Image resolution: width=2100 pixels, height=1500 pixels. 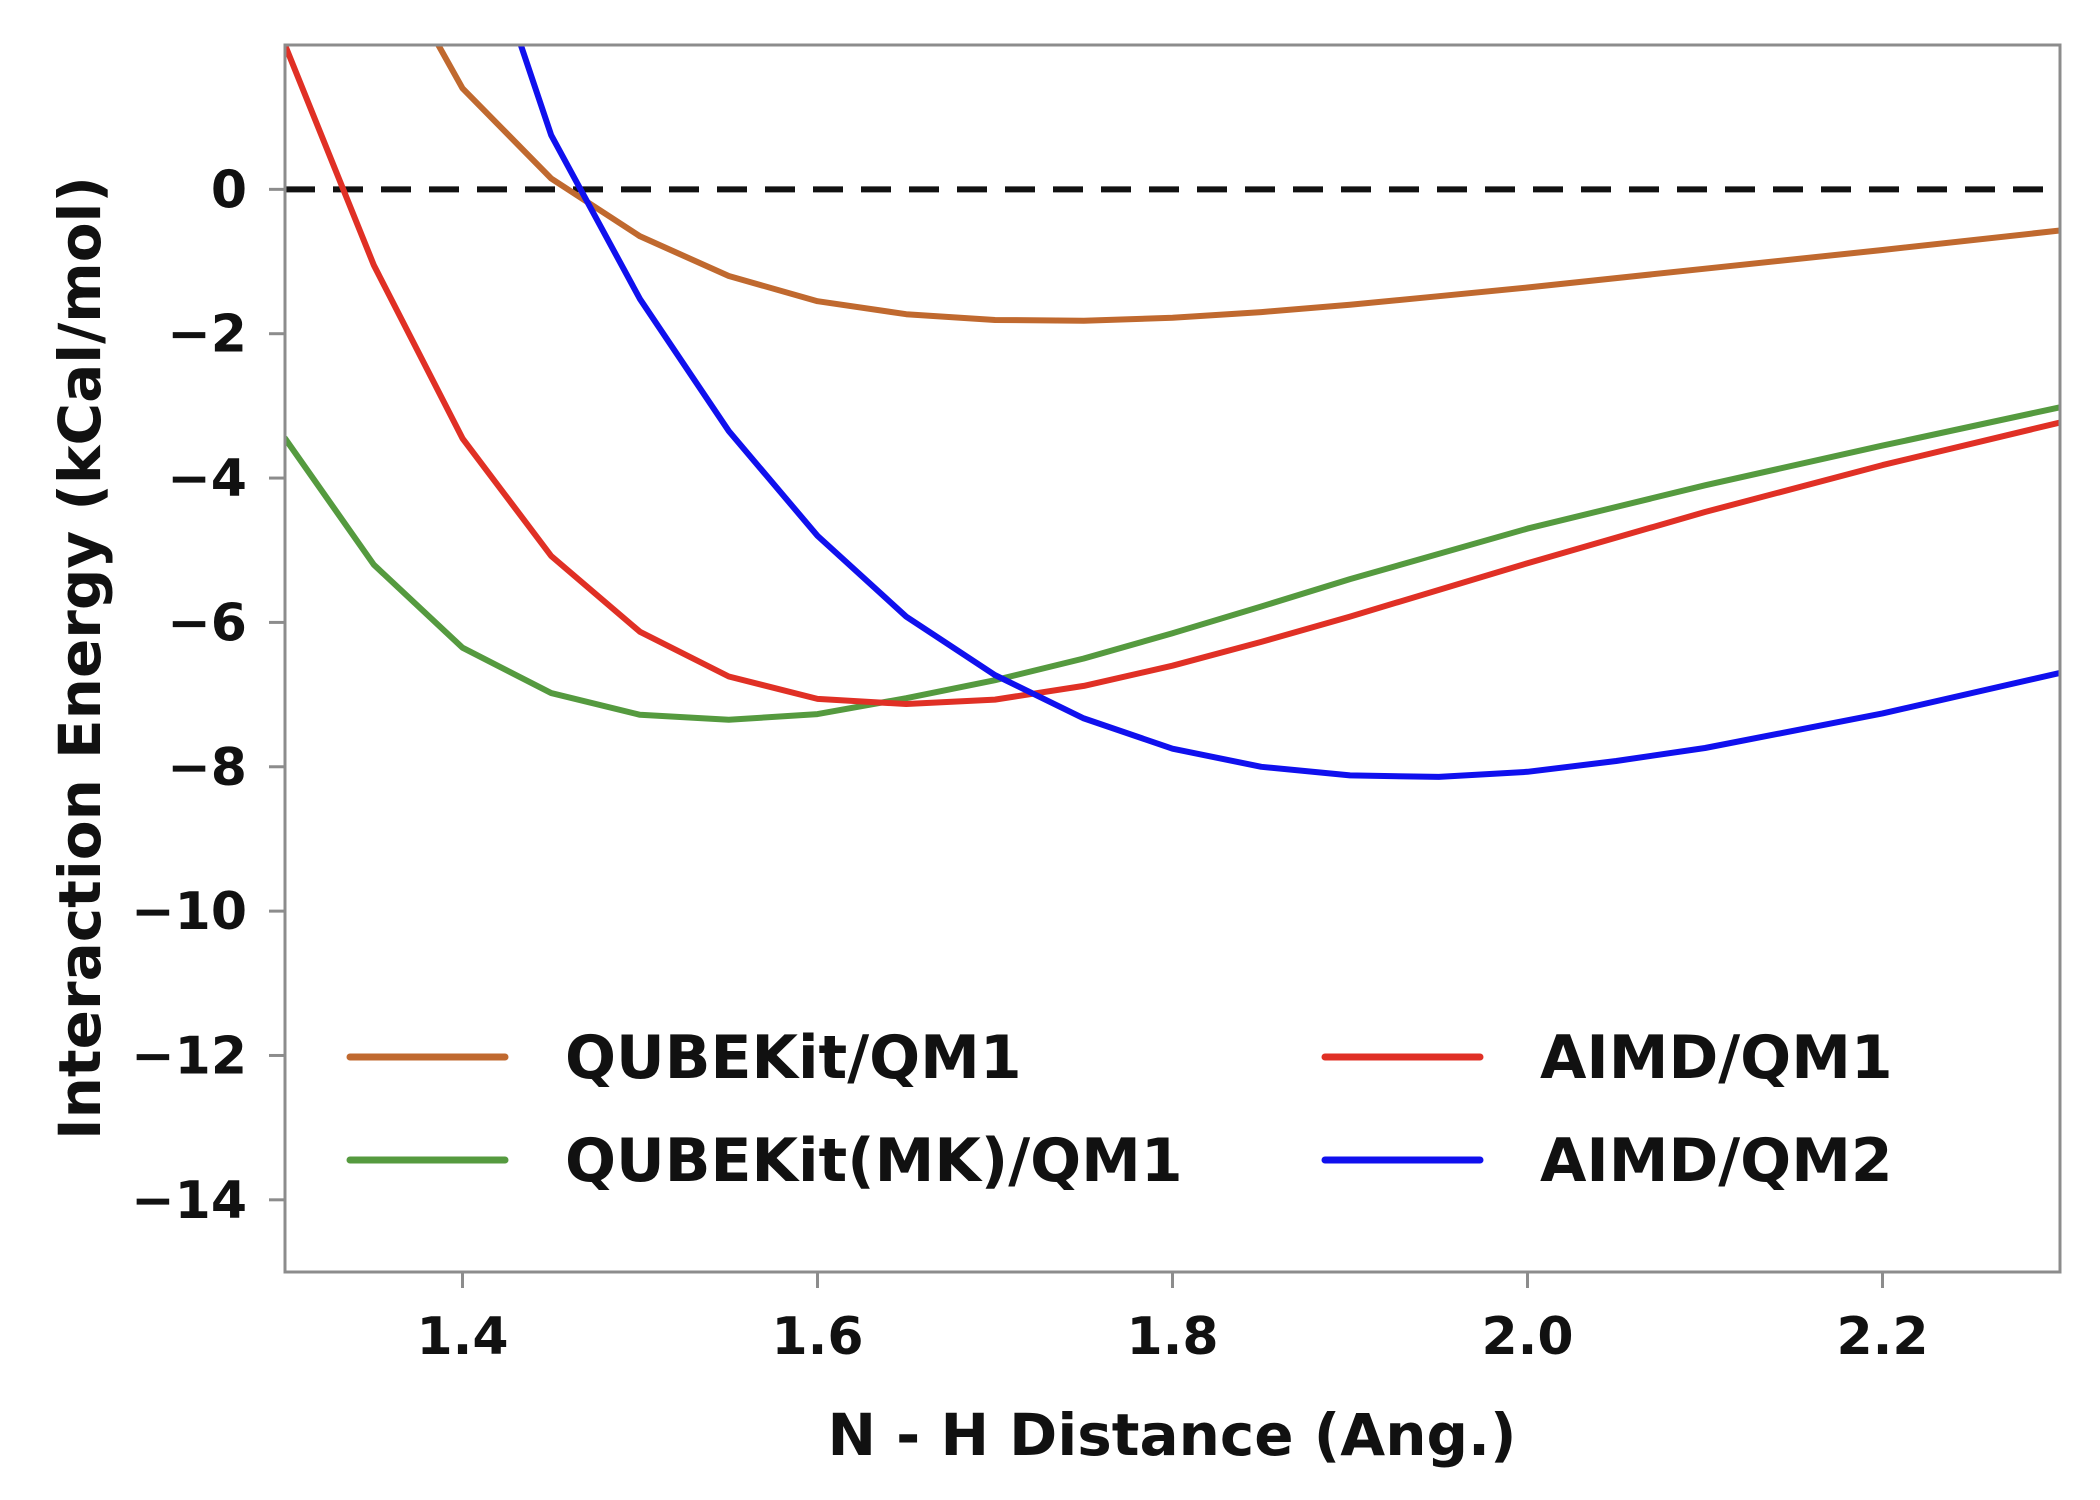 I want to click on x-tick-label: 1.6, so click(x=817, y=1337).